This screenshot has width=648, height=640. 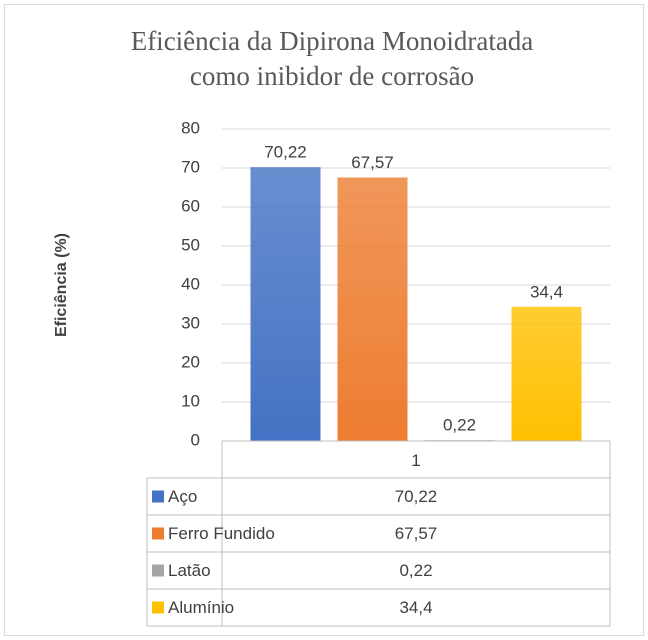 I want to click on table-cell: 0,22, so click(x=415, y=570).